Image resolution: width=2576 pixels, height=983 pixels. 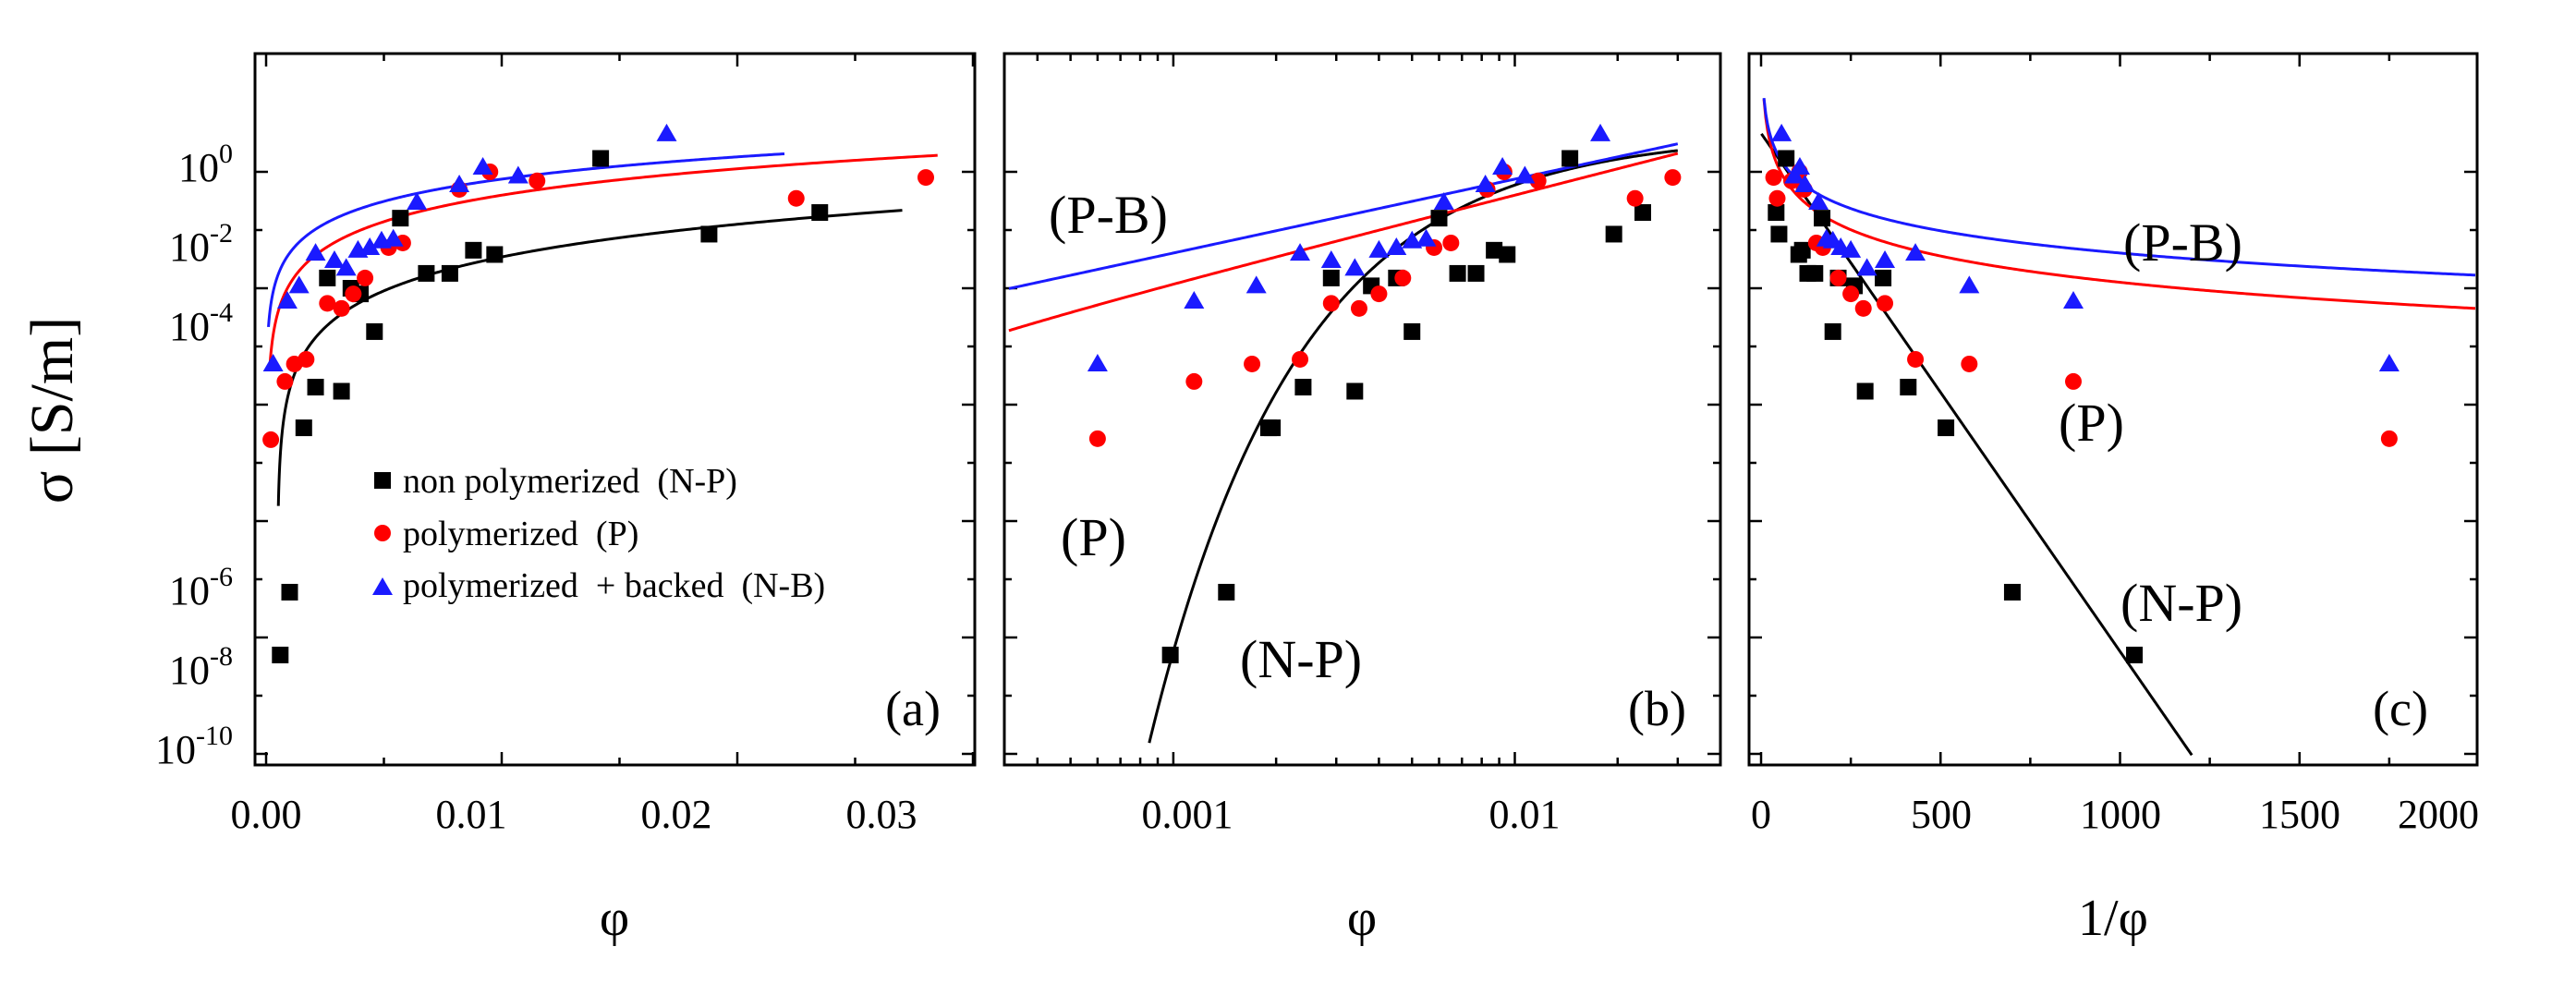 I want to click on x-tick-label: 1500, so click(x=2299, y=814).